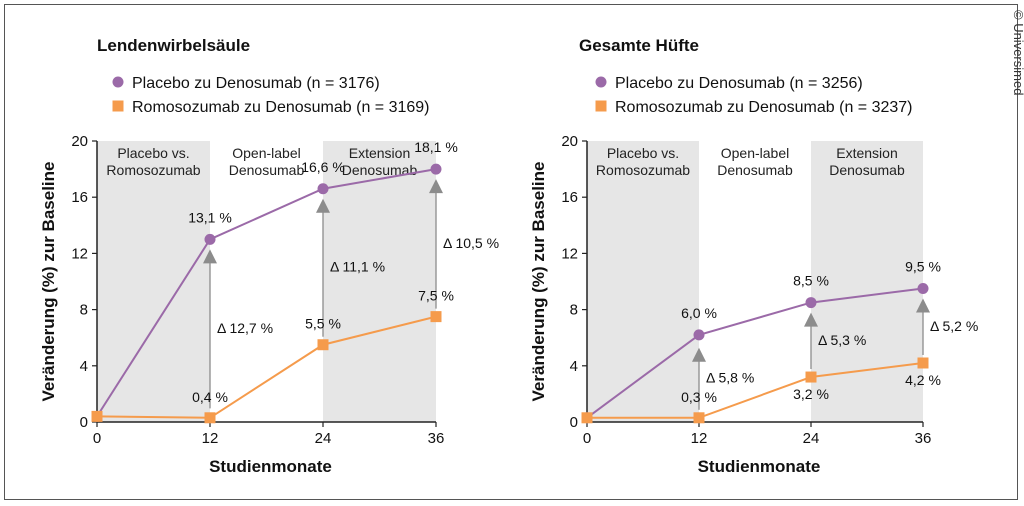  Describe the element at coordinates (323, 167) in the screenshot. I see `data-label: 16,6 %` at that location.